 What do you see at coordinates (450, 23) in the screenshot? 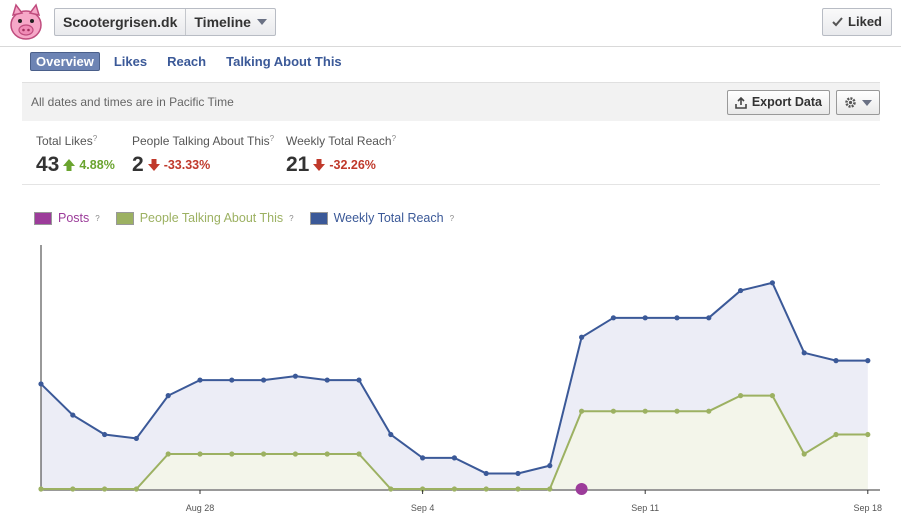
I see `top-bar: Scootergrisen.dk Timeline Liked` at bounding box center [450, 23].